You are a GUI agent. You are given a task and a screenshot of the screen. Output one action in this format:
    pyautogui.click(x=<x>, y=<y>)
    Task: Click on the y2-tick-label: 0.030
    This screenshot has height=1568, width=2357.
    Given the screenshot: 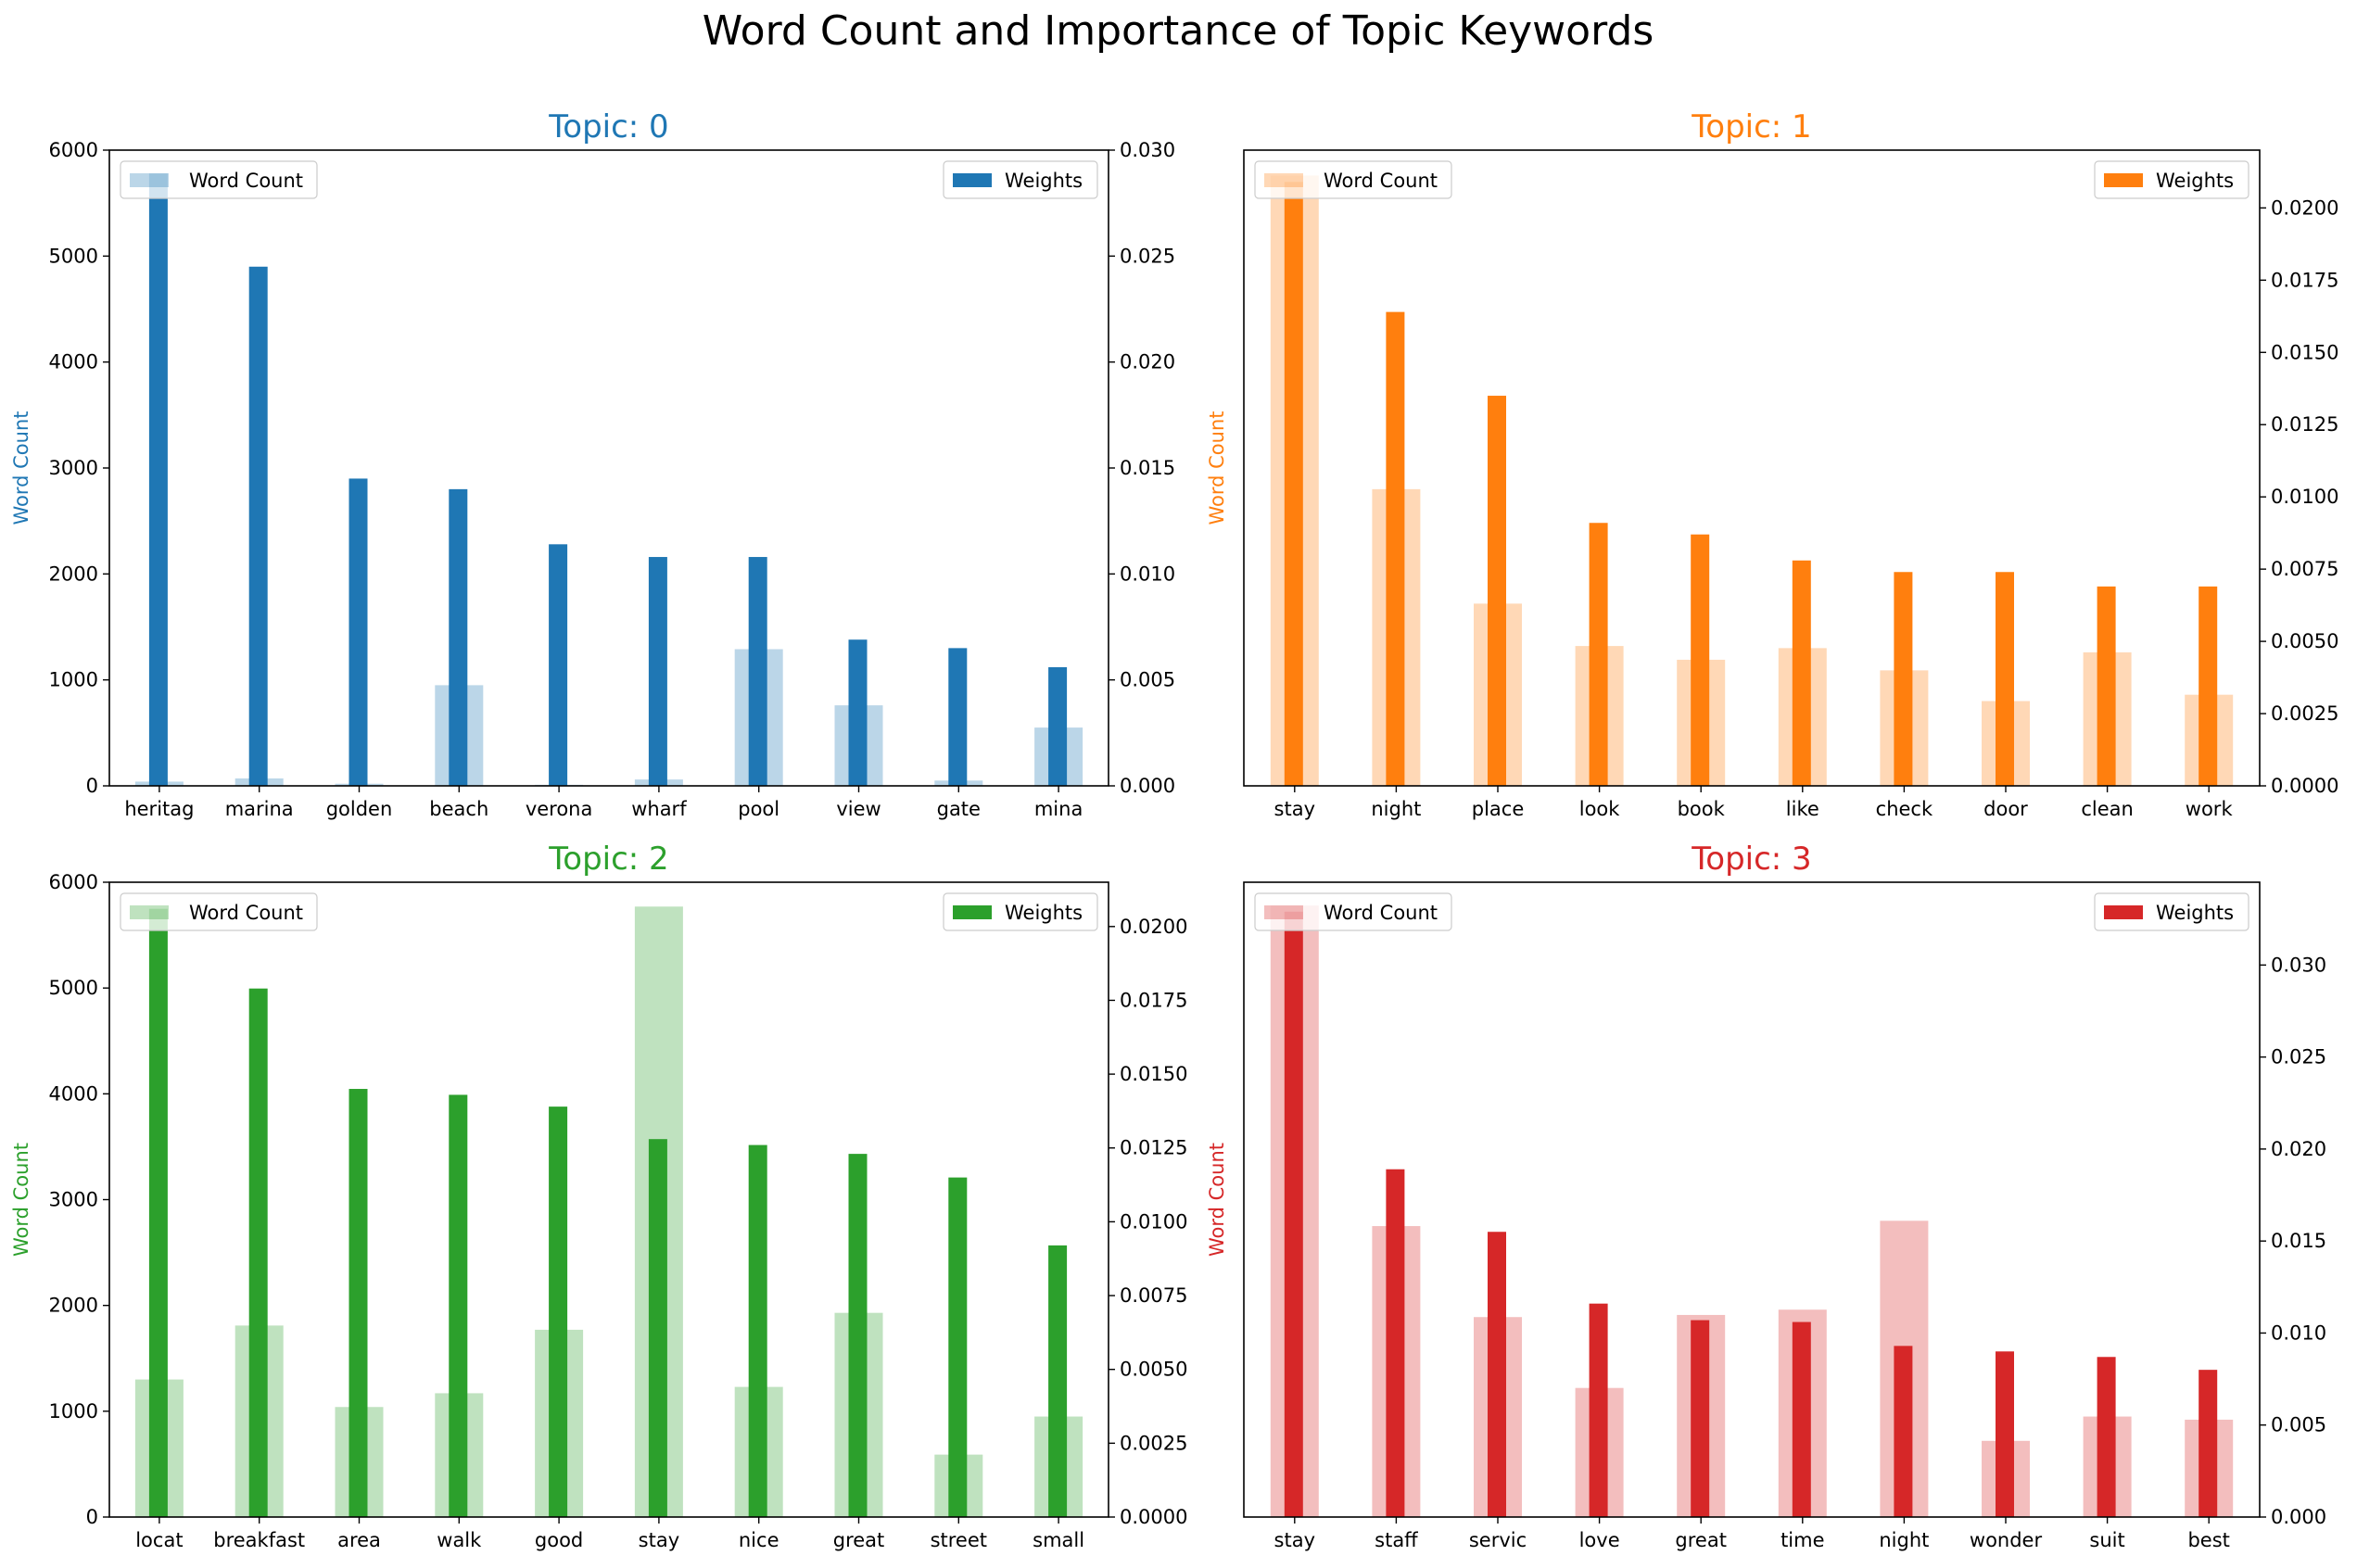 What is the action you would take?
    pyautogui.click(x=2298, y=965)
    